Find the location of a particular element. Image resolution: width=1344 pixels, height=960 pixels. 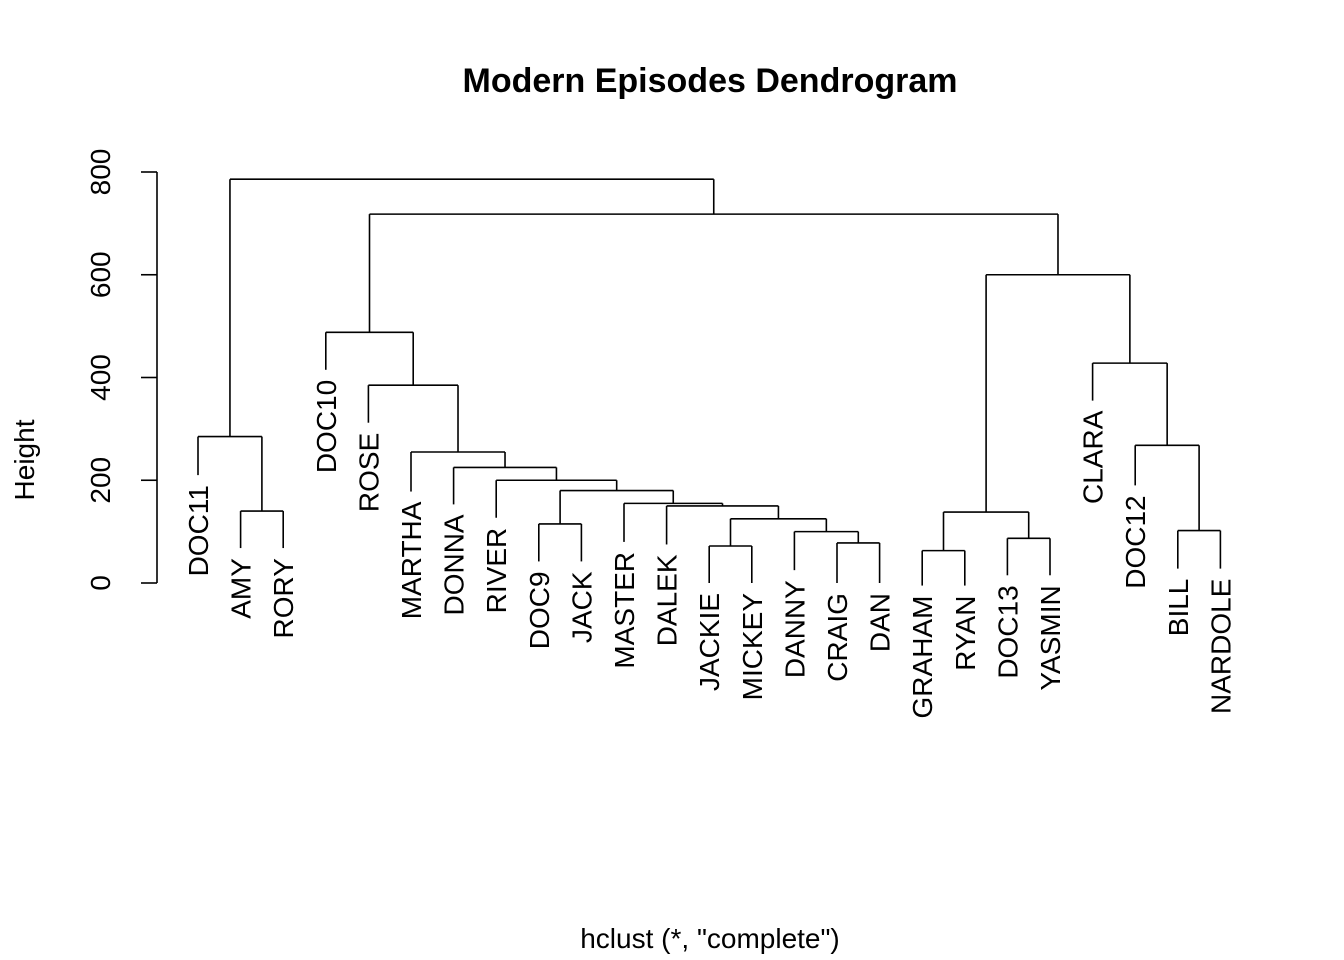

y-axis-label: Height is located at coordinates (24, 459).